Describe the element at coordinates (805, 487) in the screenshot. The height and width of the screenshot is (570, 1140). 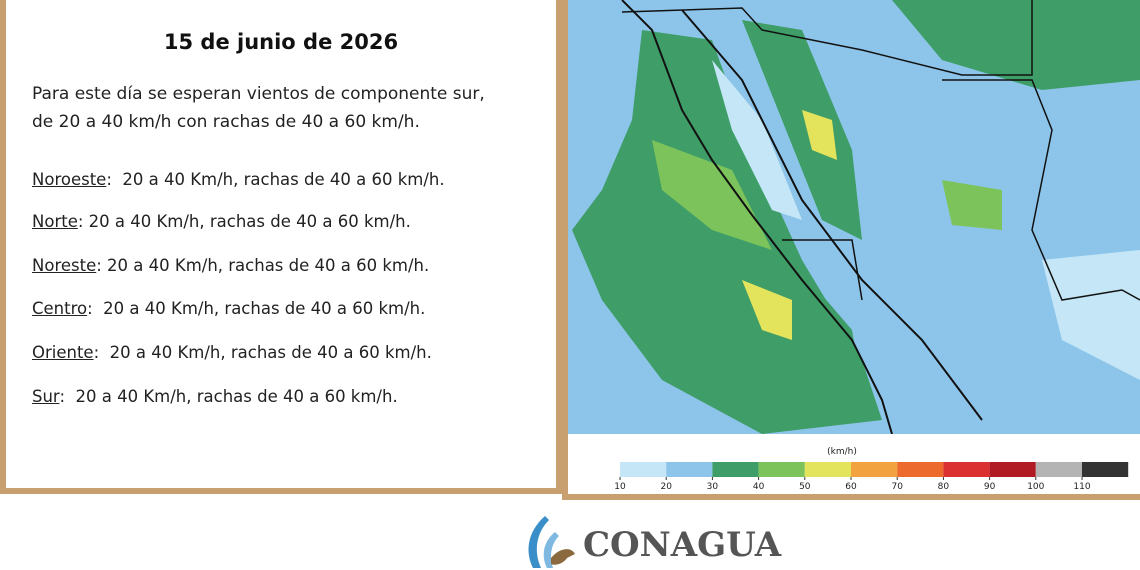
I see `colorbar-tick-label: 50` at that location.